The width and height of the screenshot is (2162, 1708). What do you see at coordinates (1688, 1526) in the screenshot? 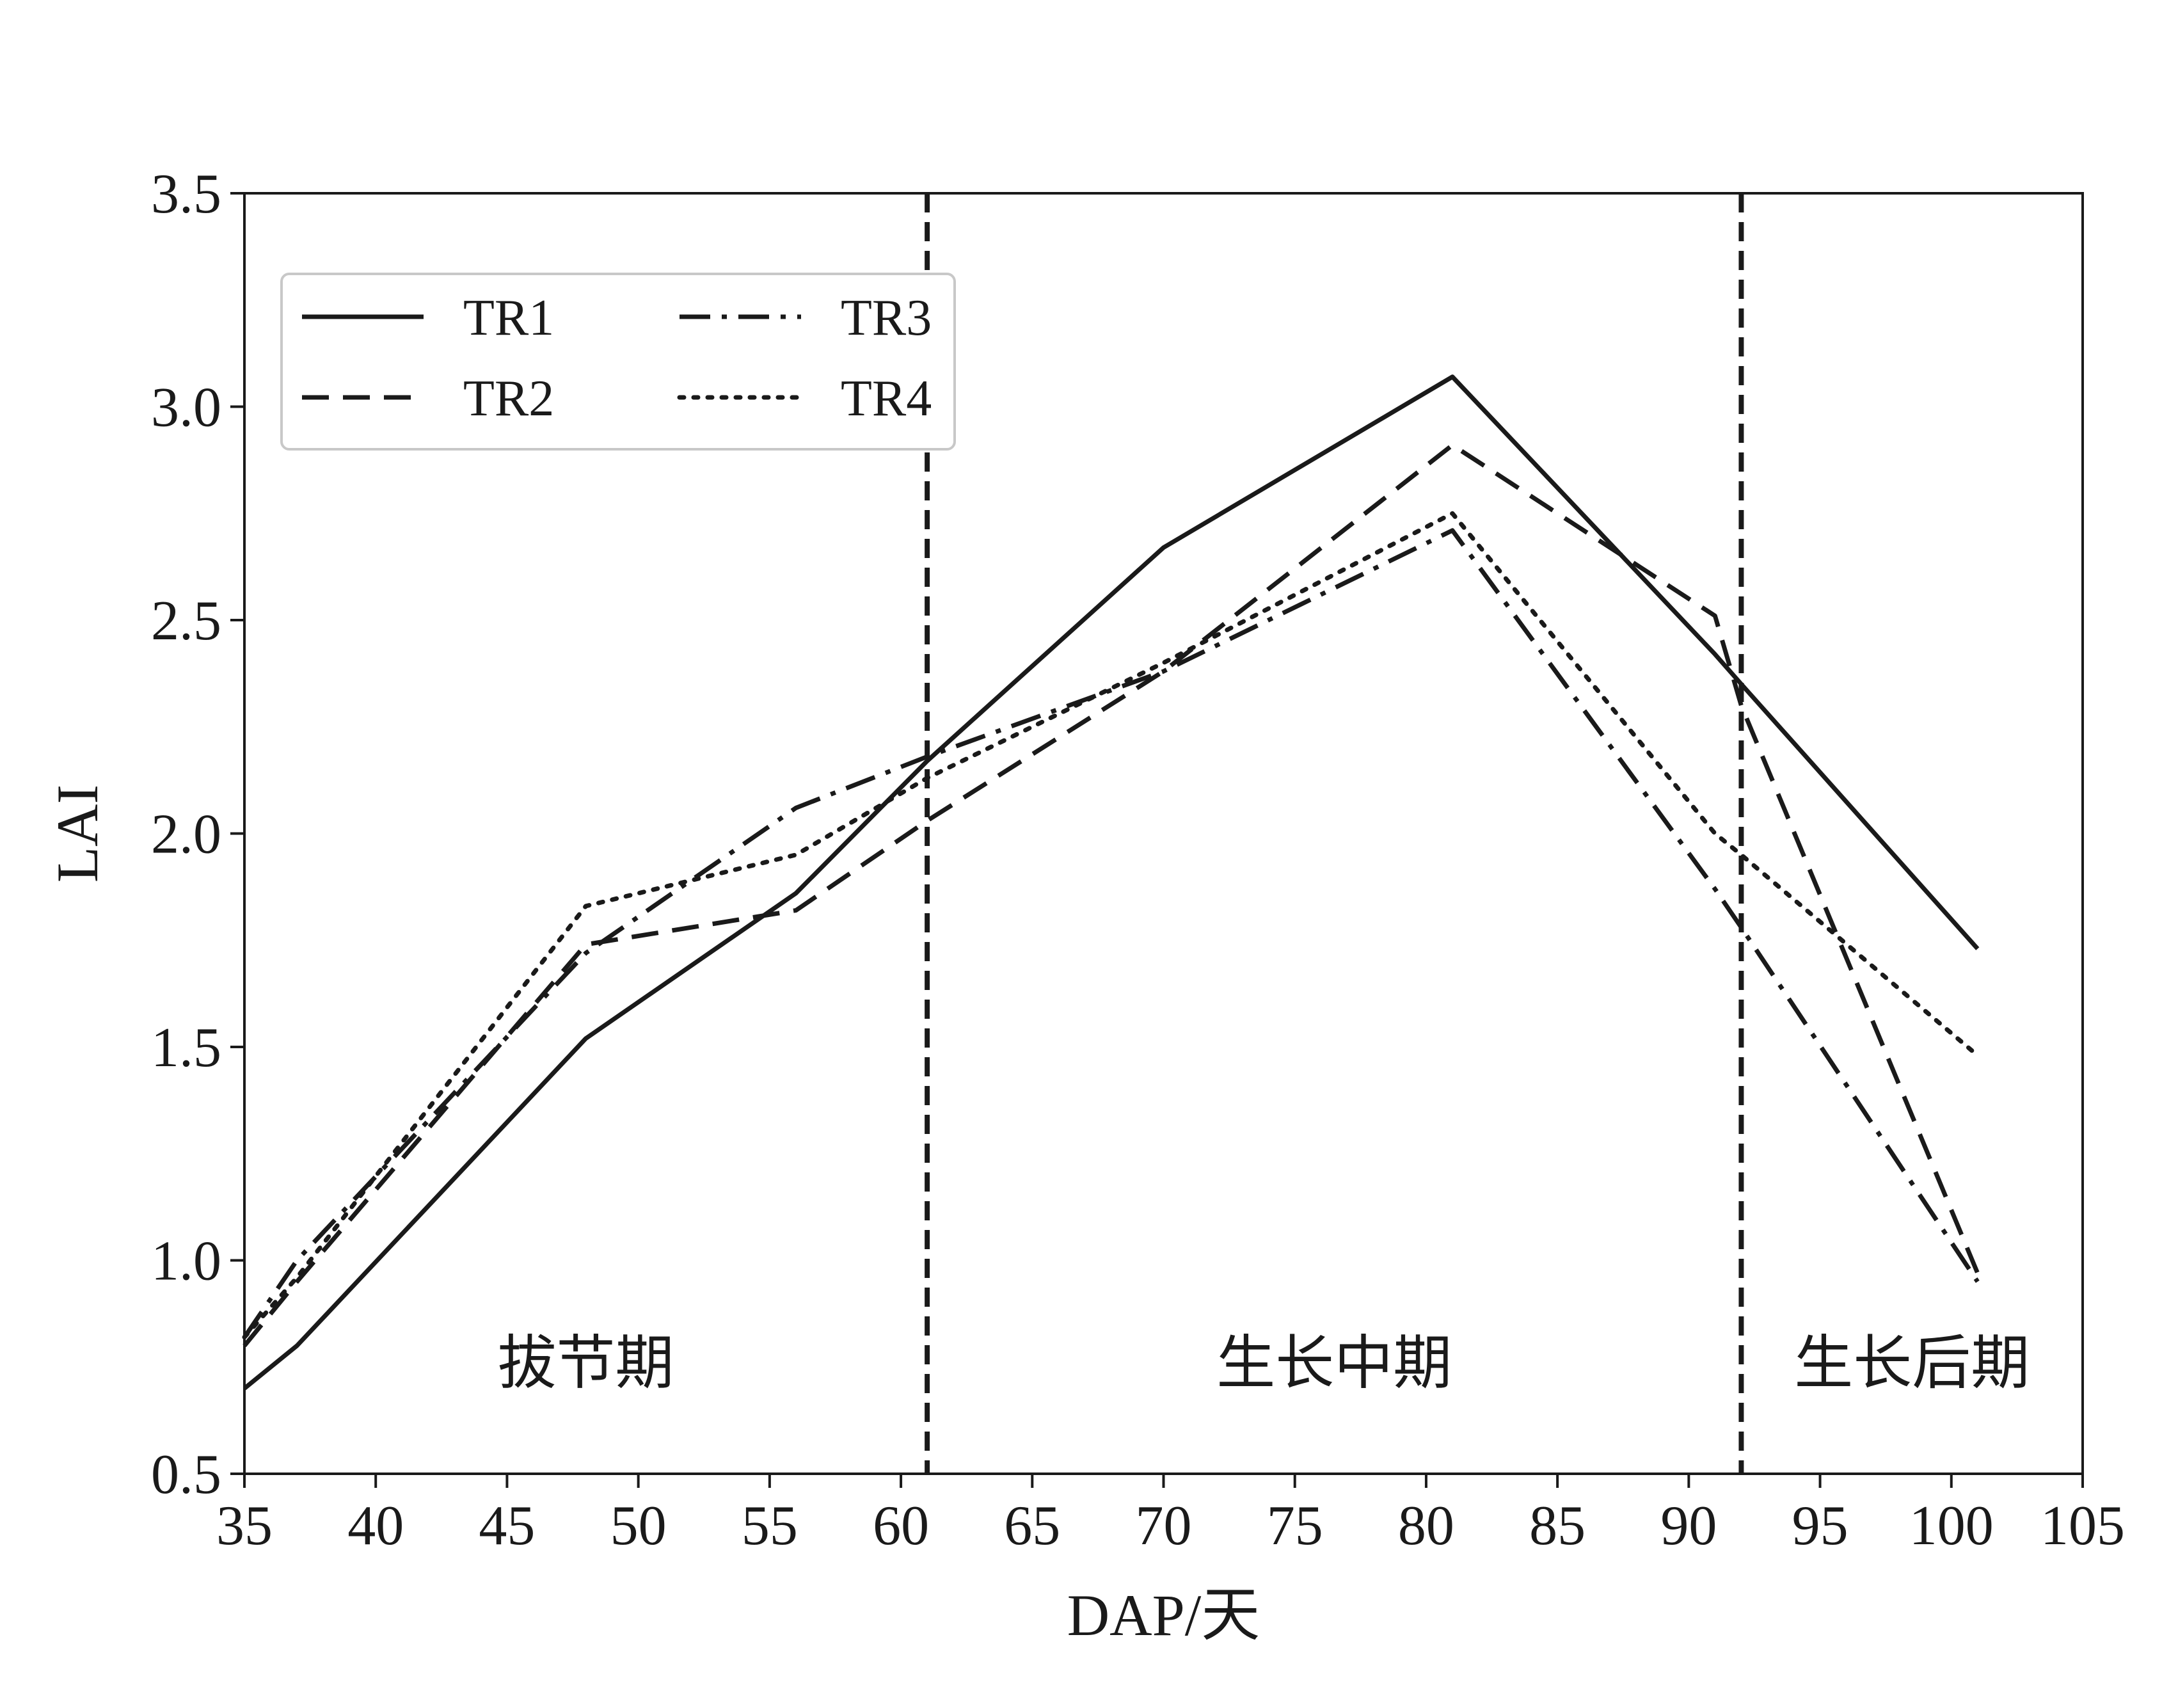
I see `x-tick-label-11: 90` at bounding box center [1688, 1526].